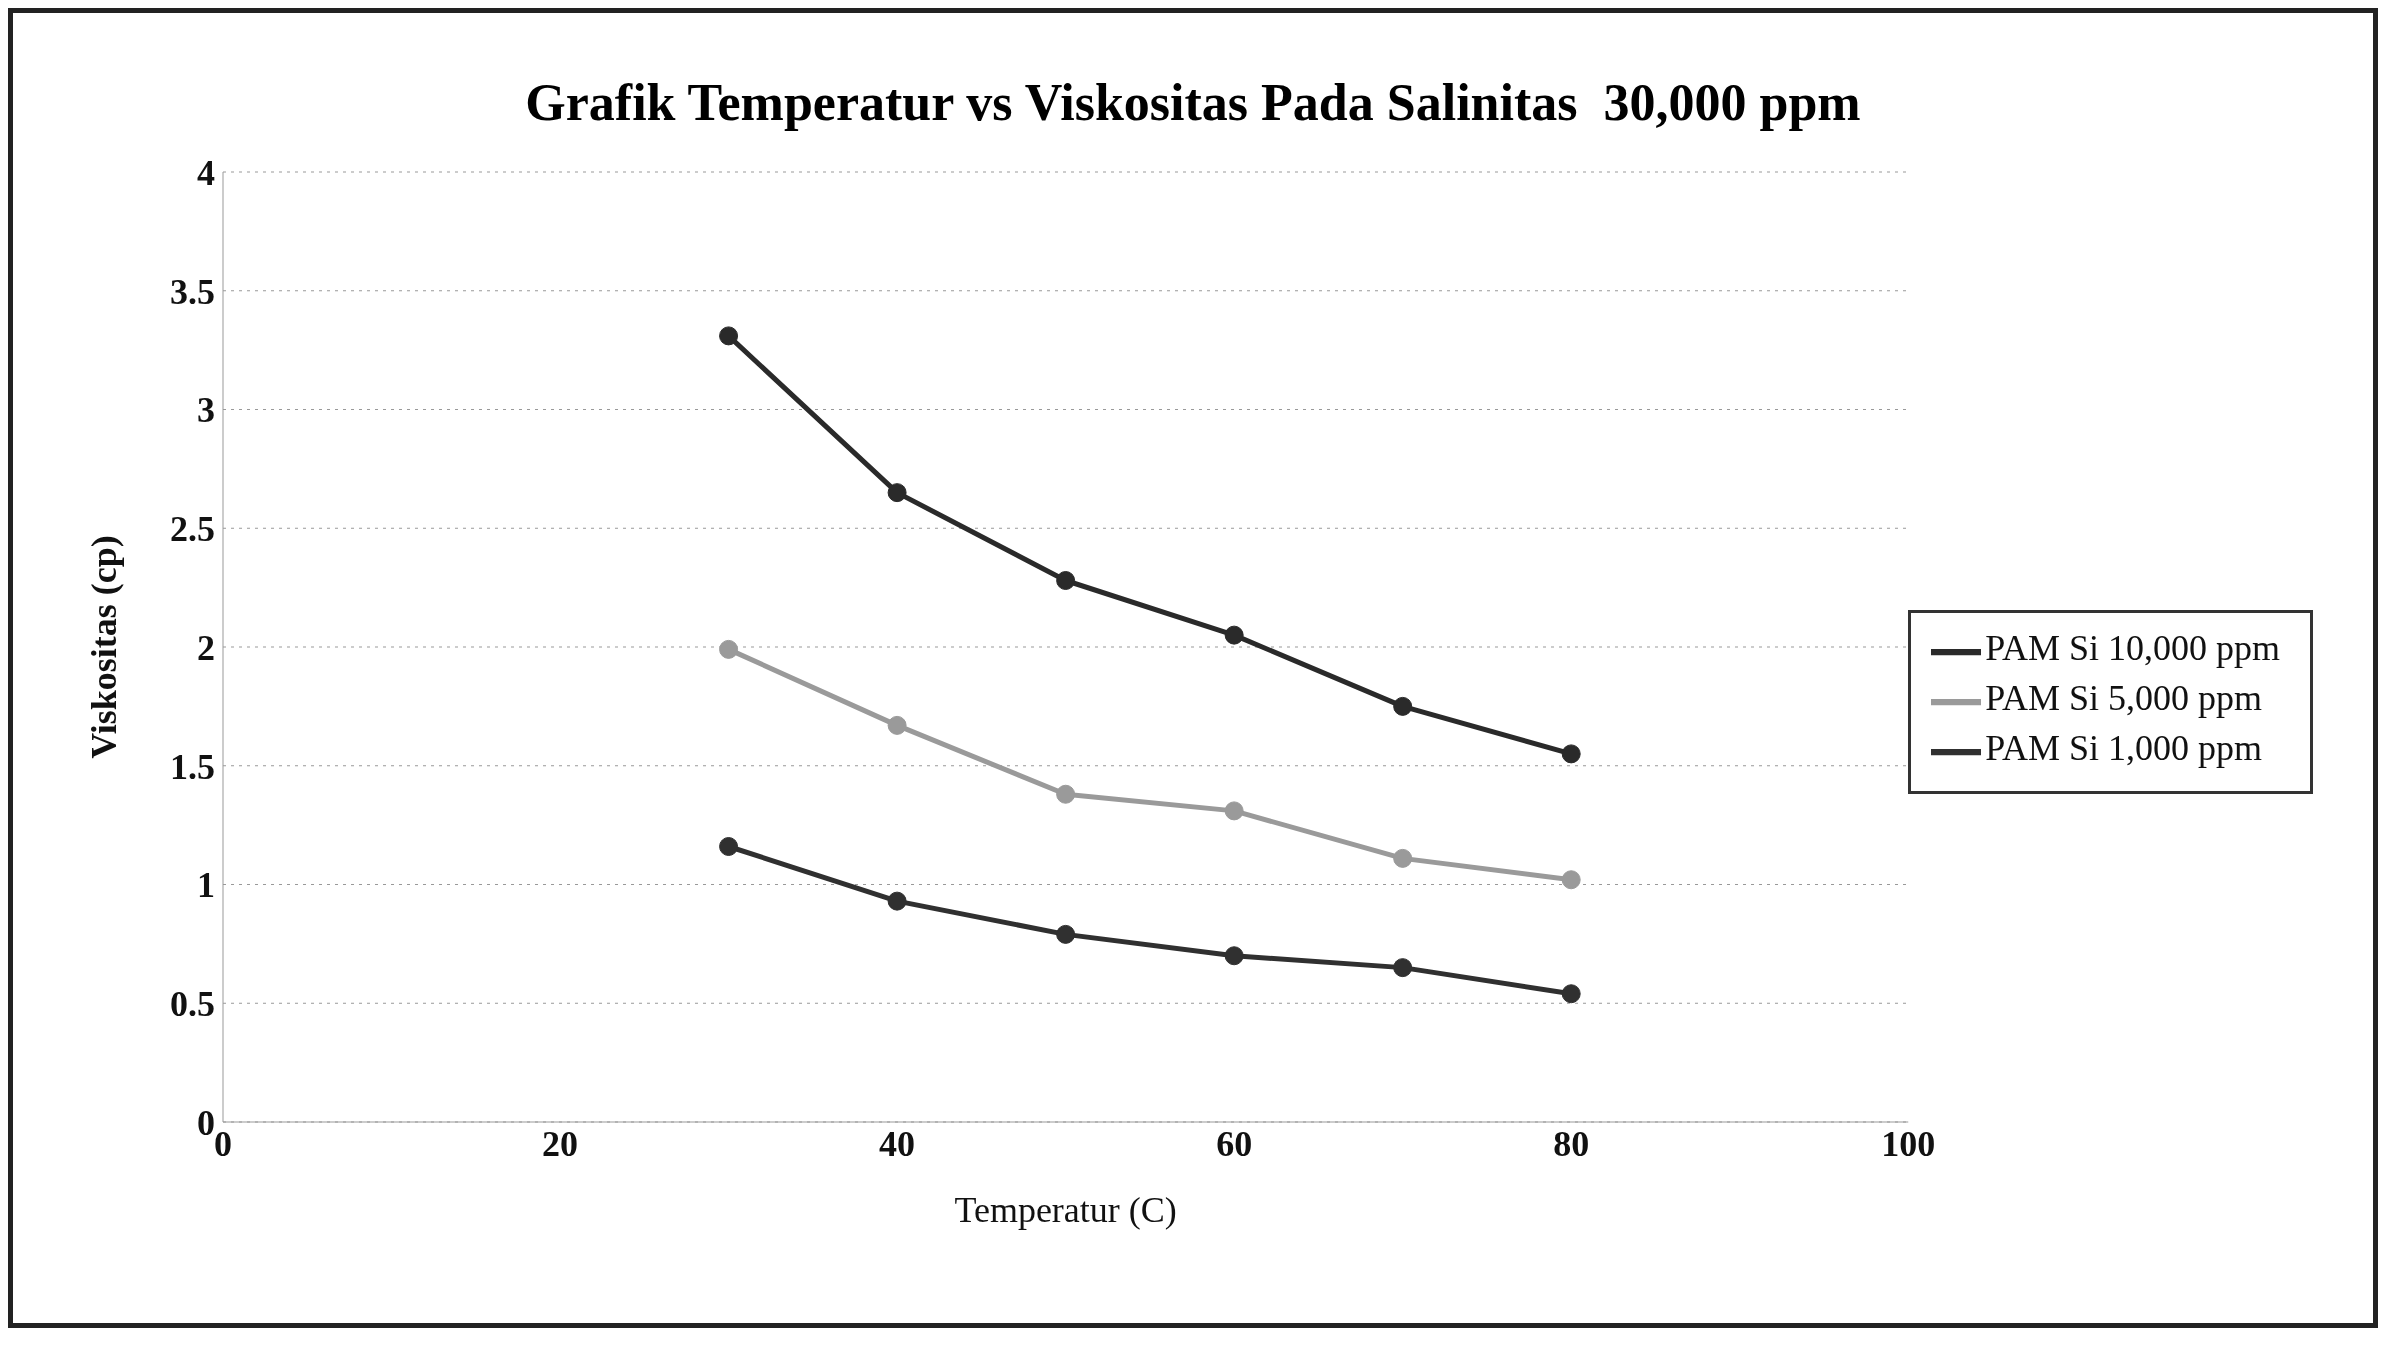 The height and width of the screenshot is (1347, 2398). I want to click on chart-title: Grafik Temperatur vs Viskositas Pada Salinitas 30,000 ppm, so click(1193, 102).